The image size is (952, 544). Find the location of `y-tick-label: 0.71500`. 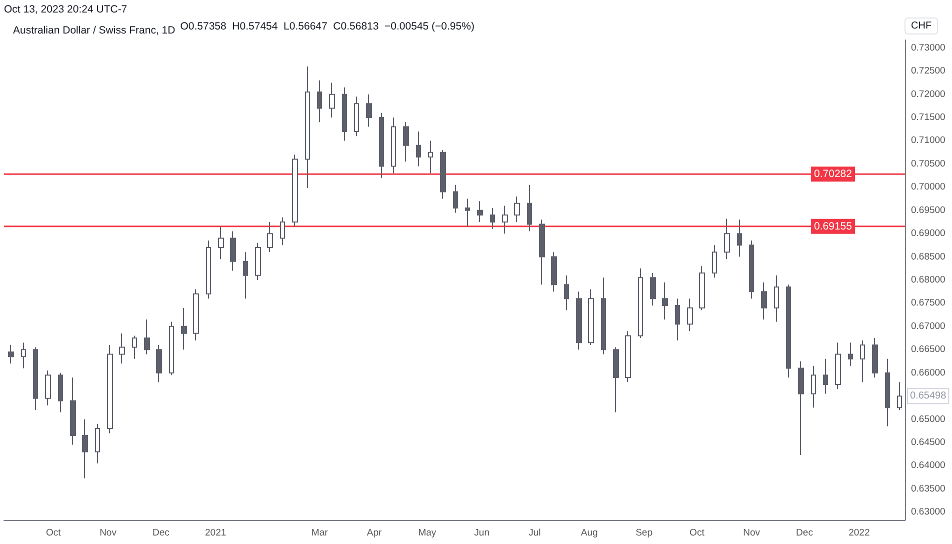

y-tick-label: 0.71500 is located at coordinates (928, 118).